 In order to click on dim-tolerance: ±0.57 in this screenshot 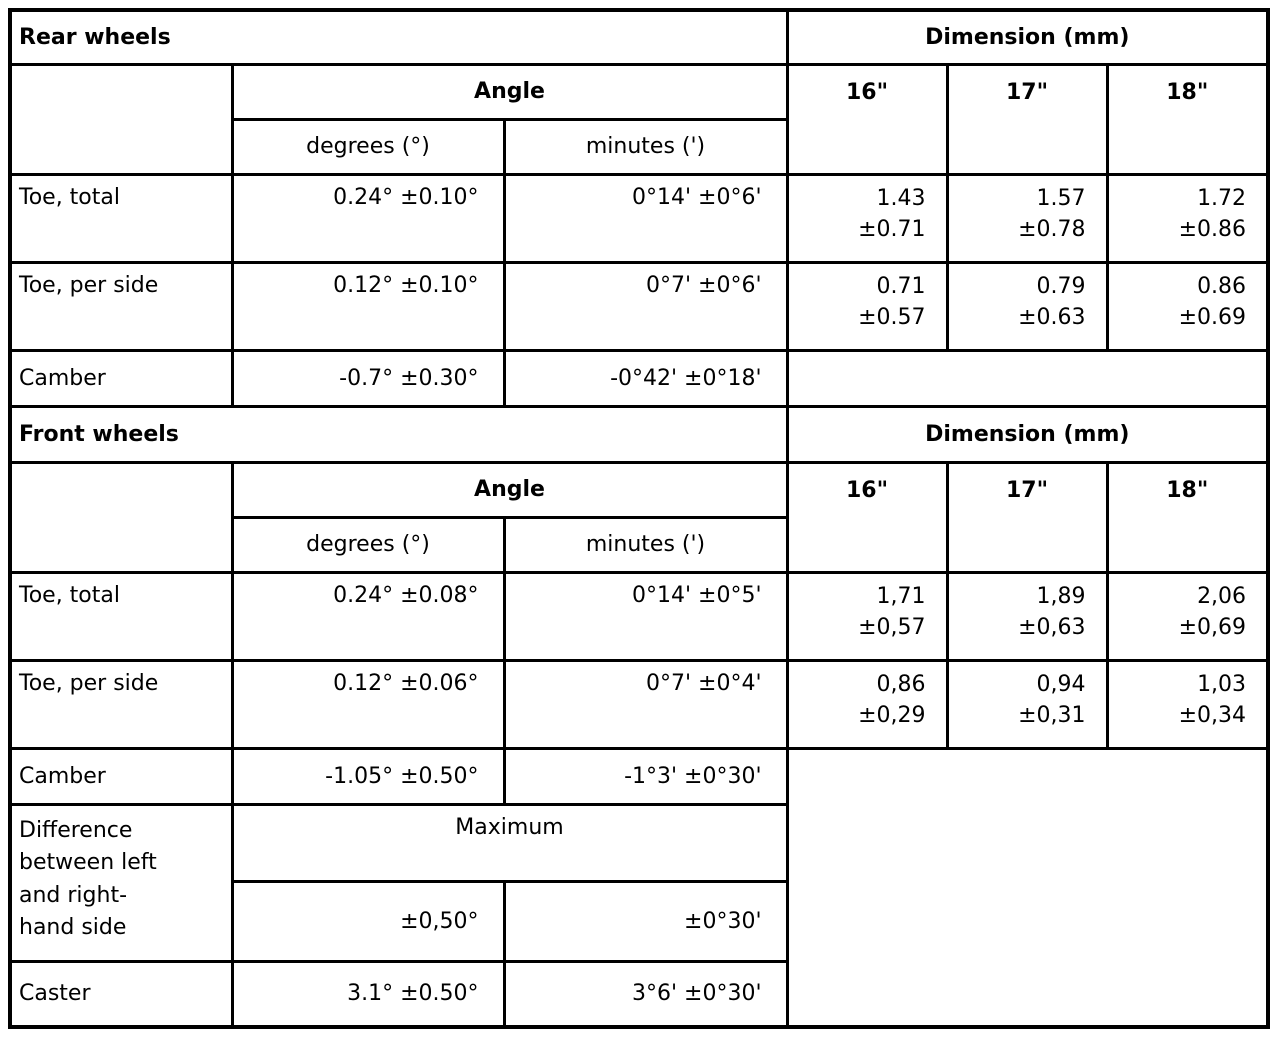, I will do `click(892, 317)`.